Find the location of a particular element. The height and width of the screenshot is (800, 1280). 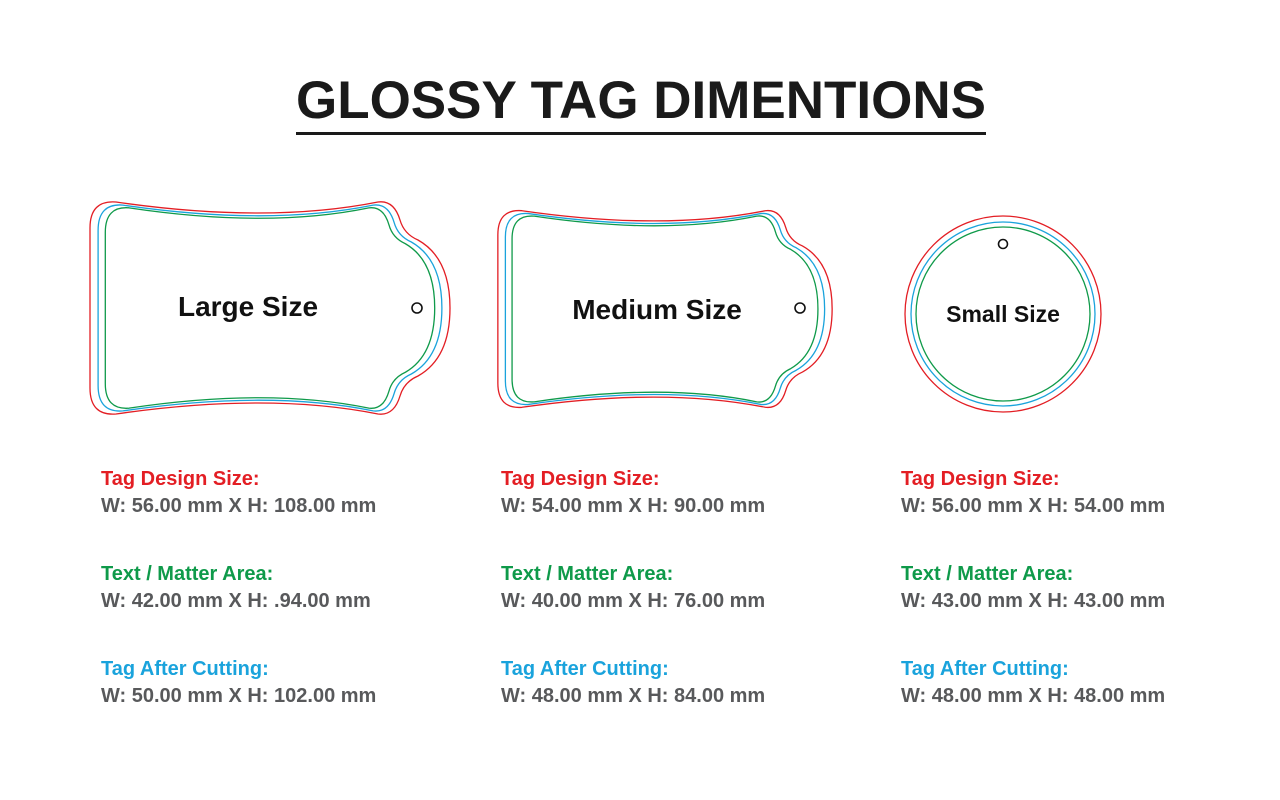

matter-area-value: W: 40.00 mm X H: 76.00 mm is located at coordinates (633, 601).